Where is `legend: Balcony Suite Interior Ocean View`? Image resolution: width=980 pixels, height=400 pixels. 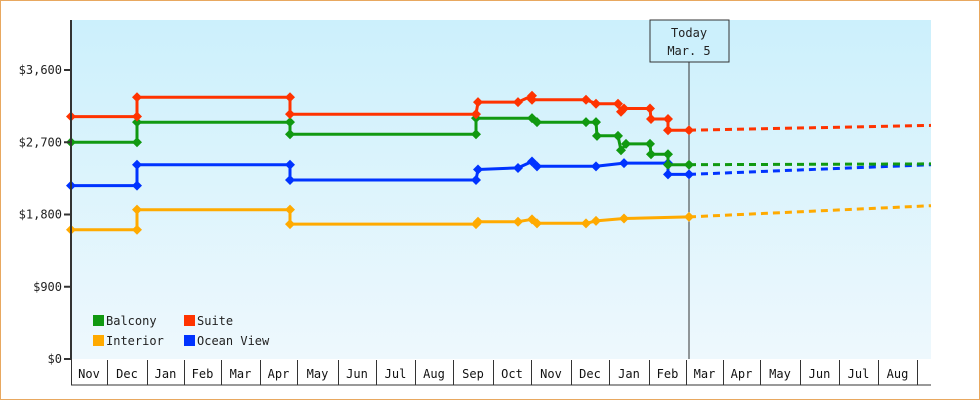
legend: Balcony Suite Interior Ocean View is located at coordinates (181, 331).